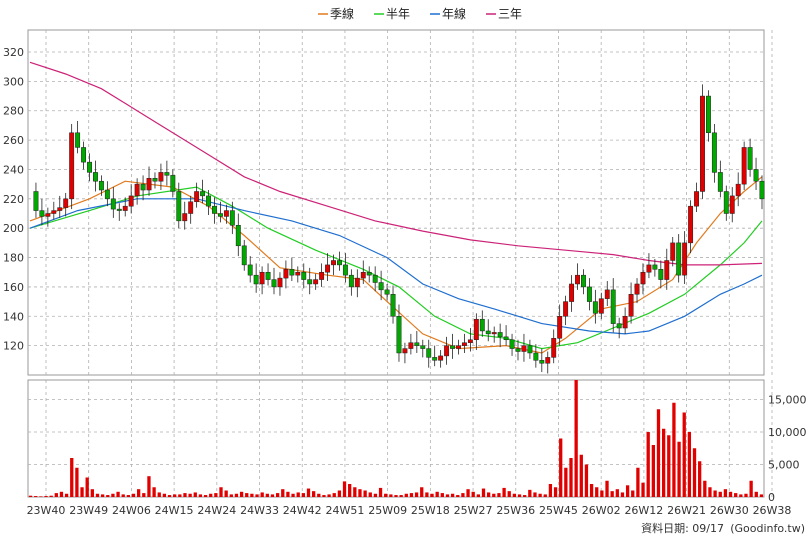 Image resolution: width=808 pixels, height=544 pixels. I want to click on price-tick-220: 220, so click(13, 199).